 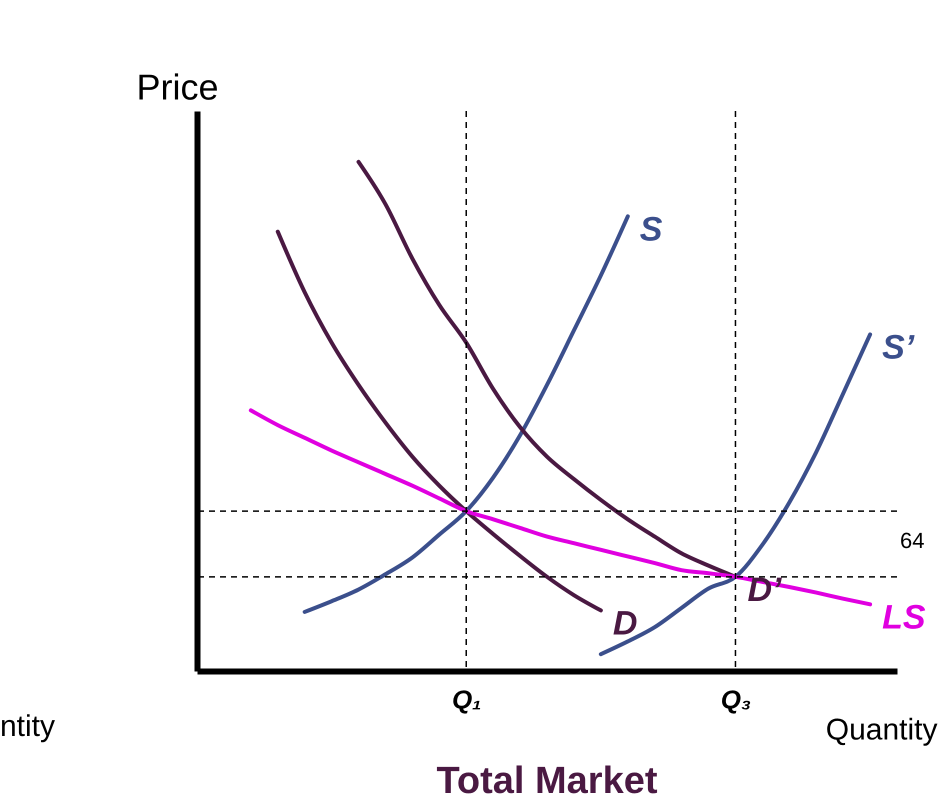 I want to click on y-axis-title: Price, so click(x=177, y=87).